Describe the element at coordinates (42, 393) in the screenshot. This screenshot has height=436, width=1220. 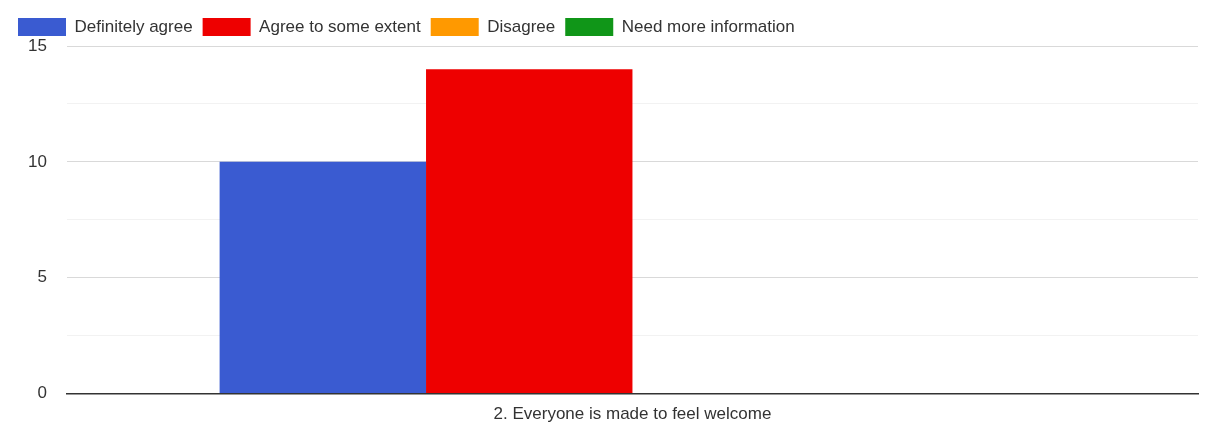
I see `y-tick-label: 0` at that location.